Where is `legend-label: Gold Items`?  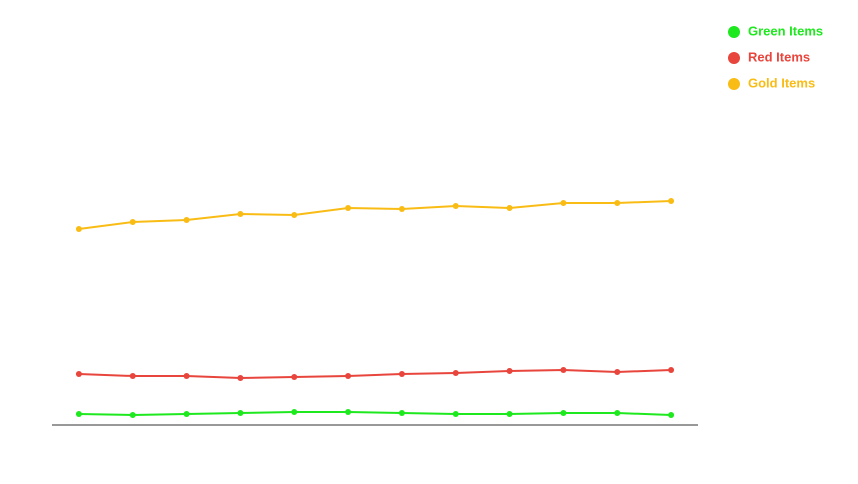 legend-label: Gold Items is located at coordinates (781, 82).